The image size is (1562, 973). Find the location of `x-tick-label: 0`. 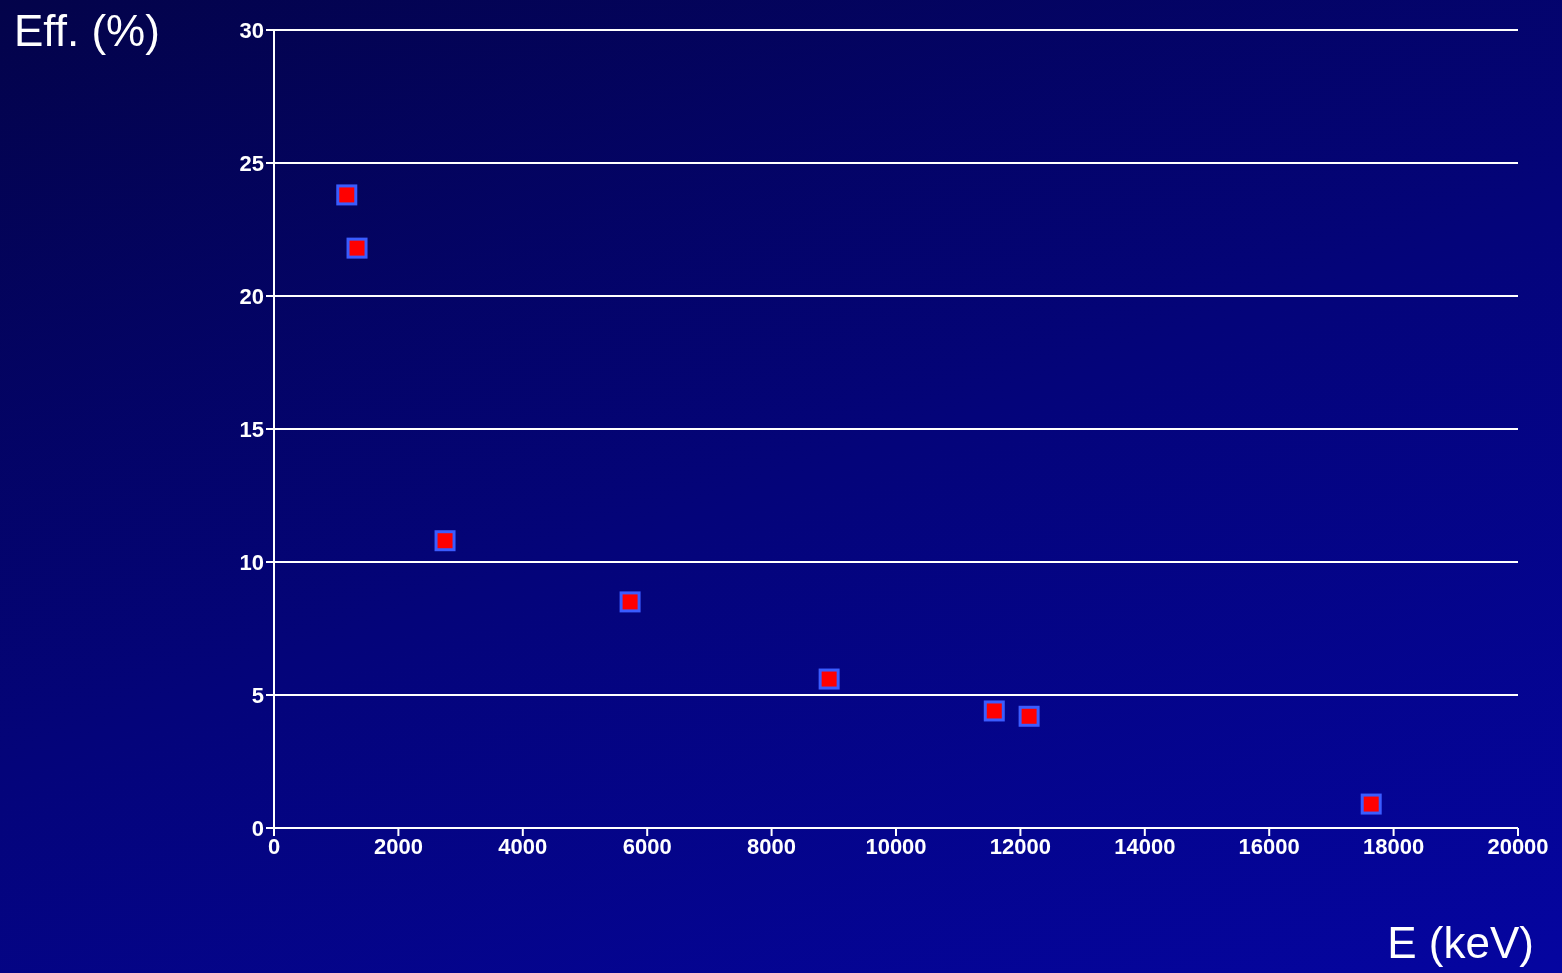

x-tick-label: 0 is located at coordinates (274, 846).